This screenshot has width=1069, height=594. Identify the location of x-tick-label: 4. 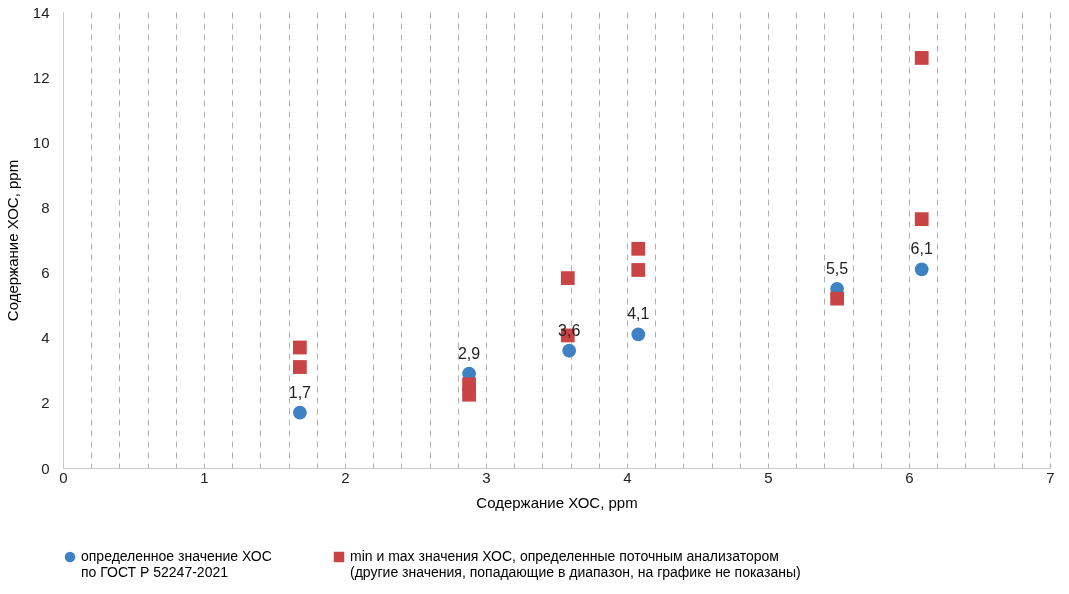
(627, 477).